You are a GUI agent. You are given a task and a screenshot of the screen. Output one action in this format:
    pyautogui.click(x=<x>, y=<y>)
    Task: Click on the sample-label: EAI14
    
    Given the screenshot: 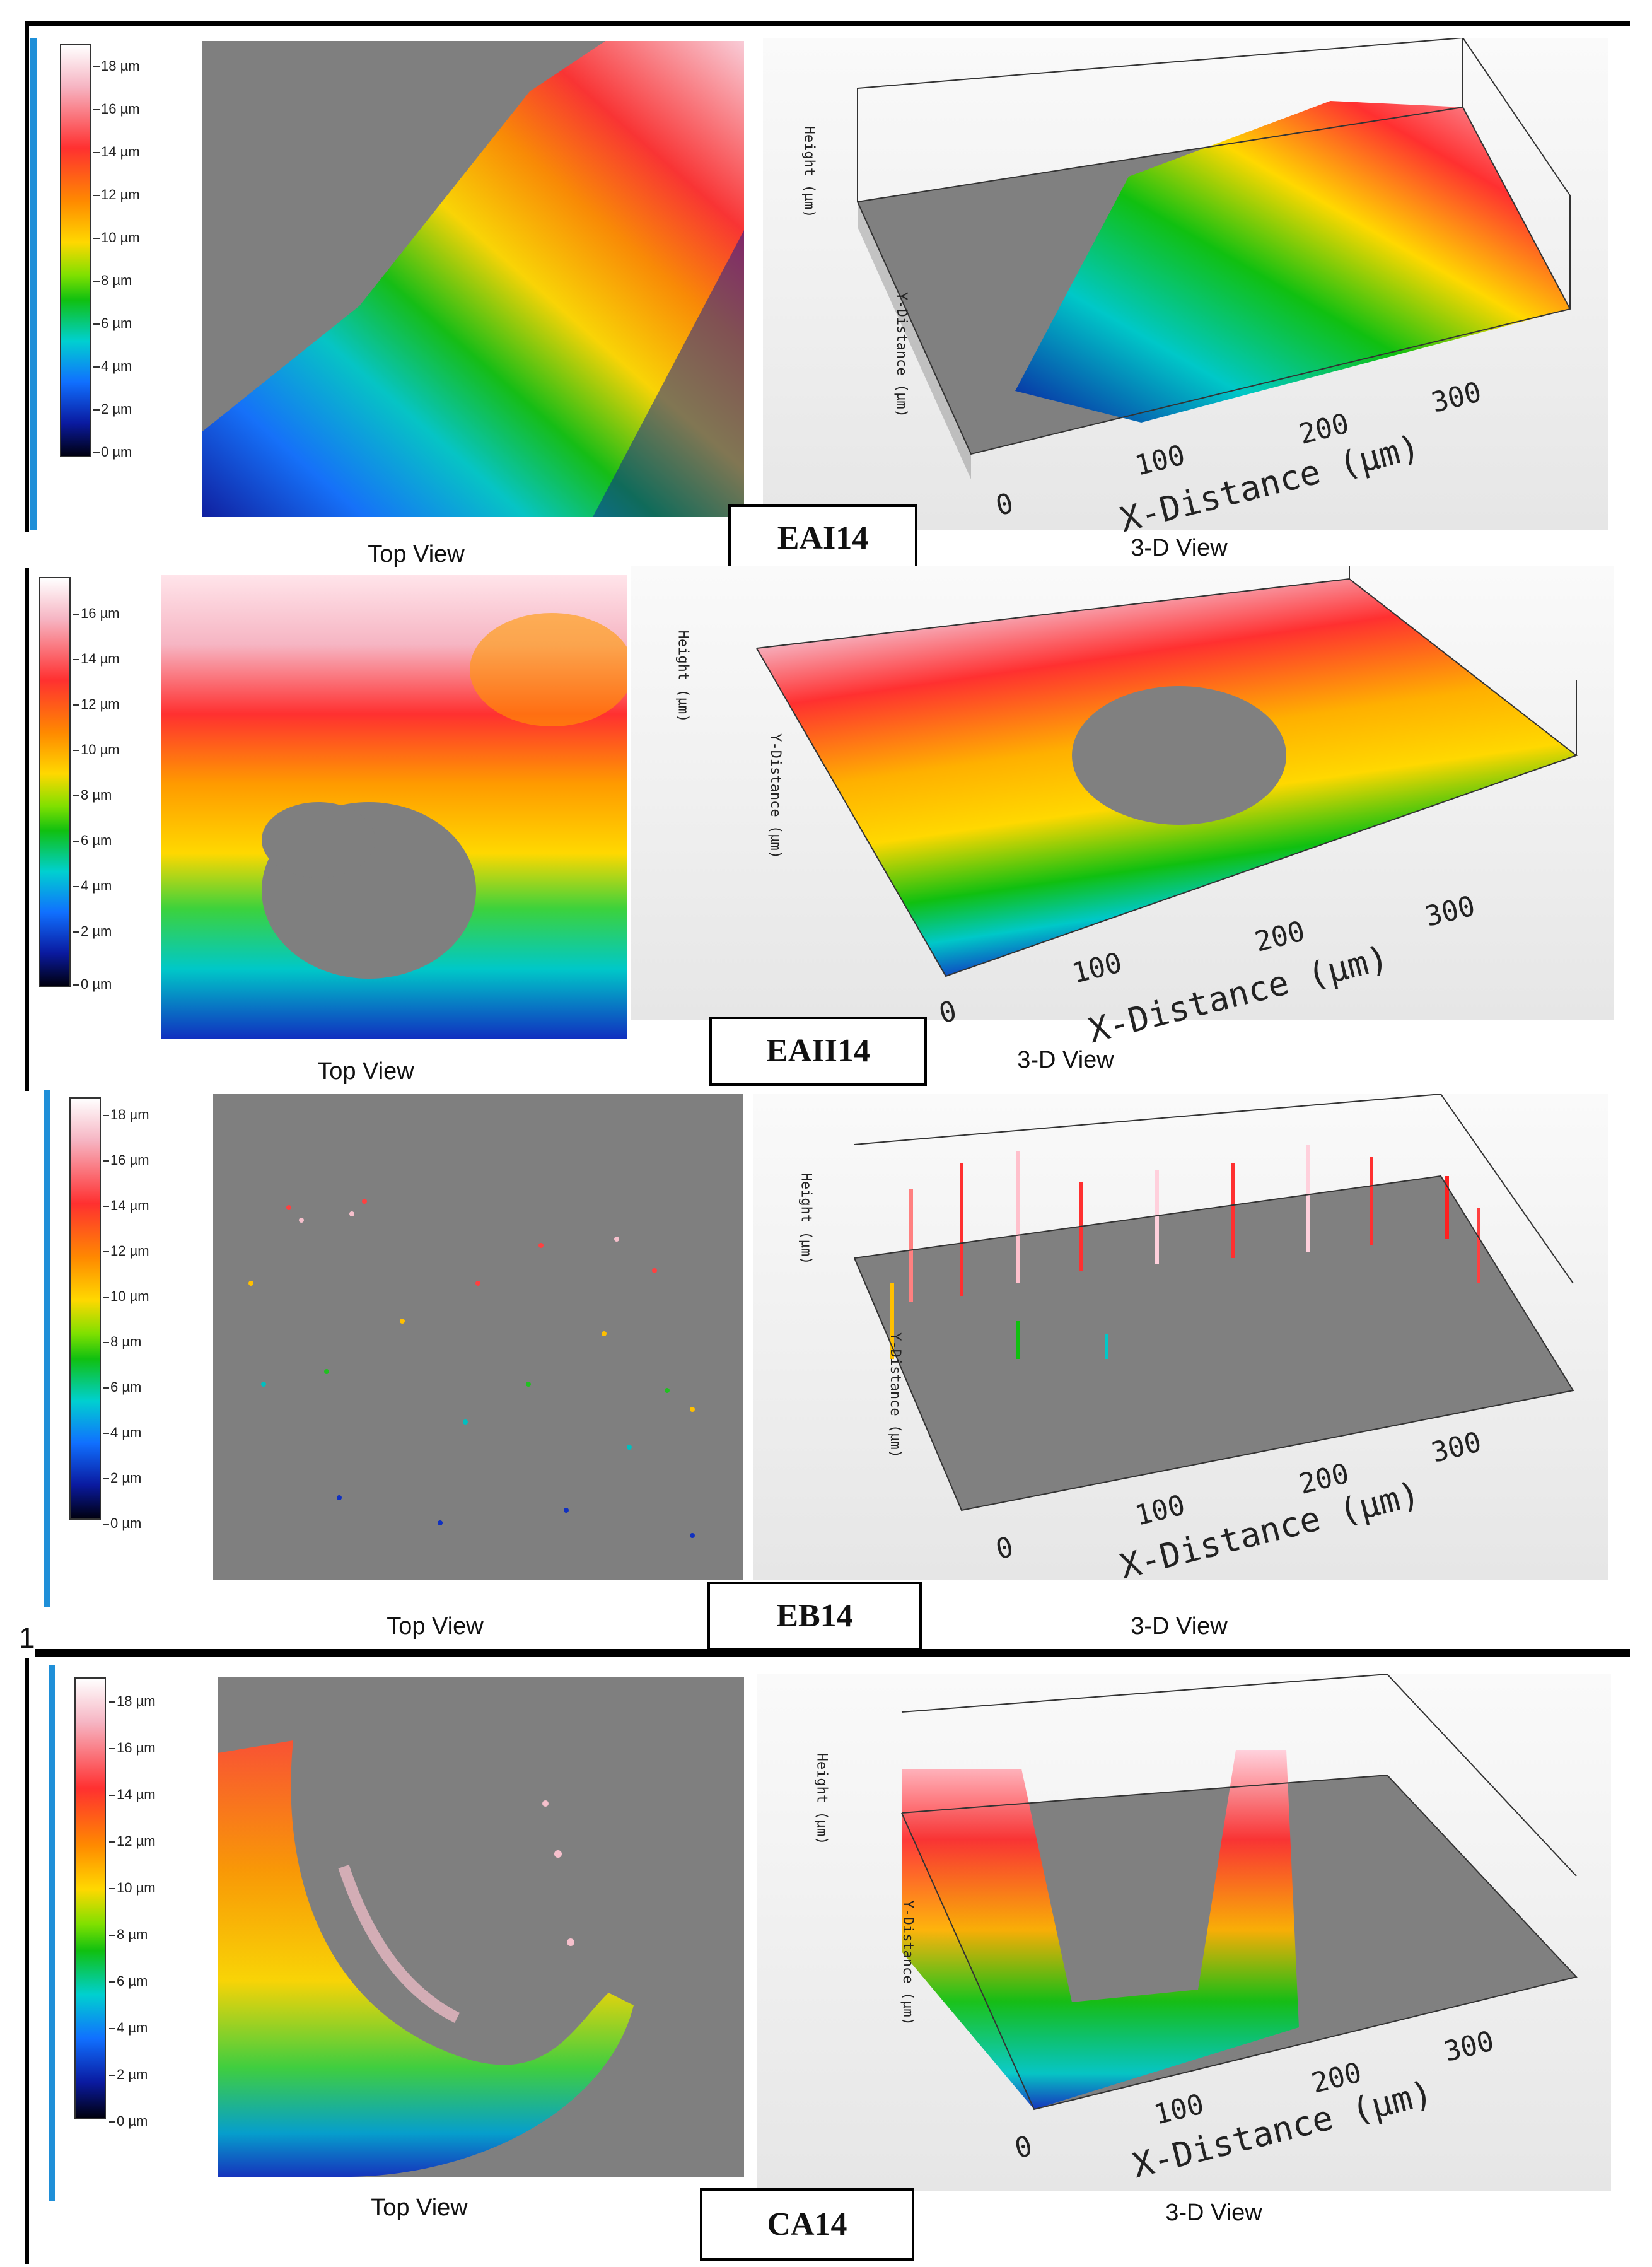 What is the action you would take?
    pyautogui.click(x=822, y=538)
    